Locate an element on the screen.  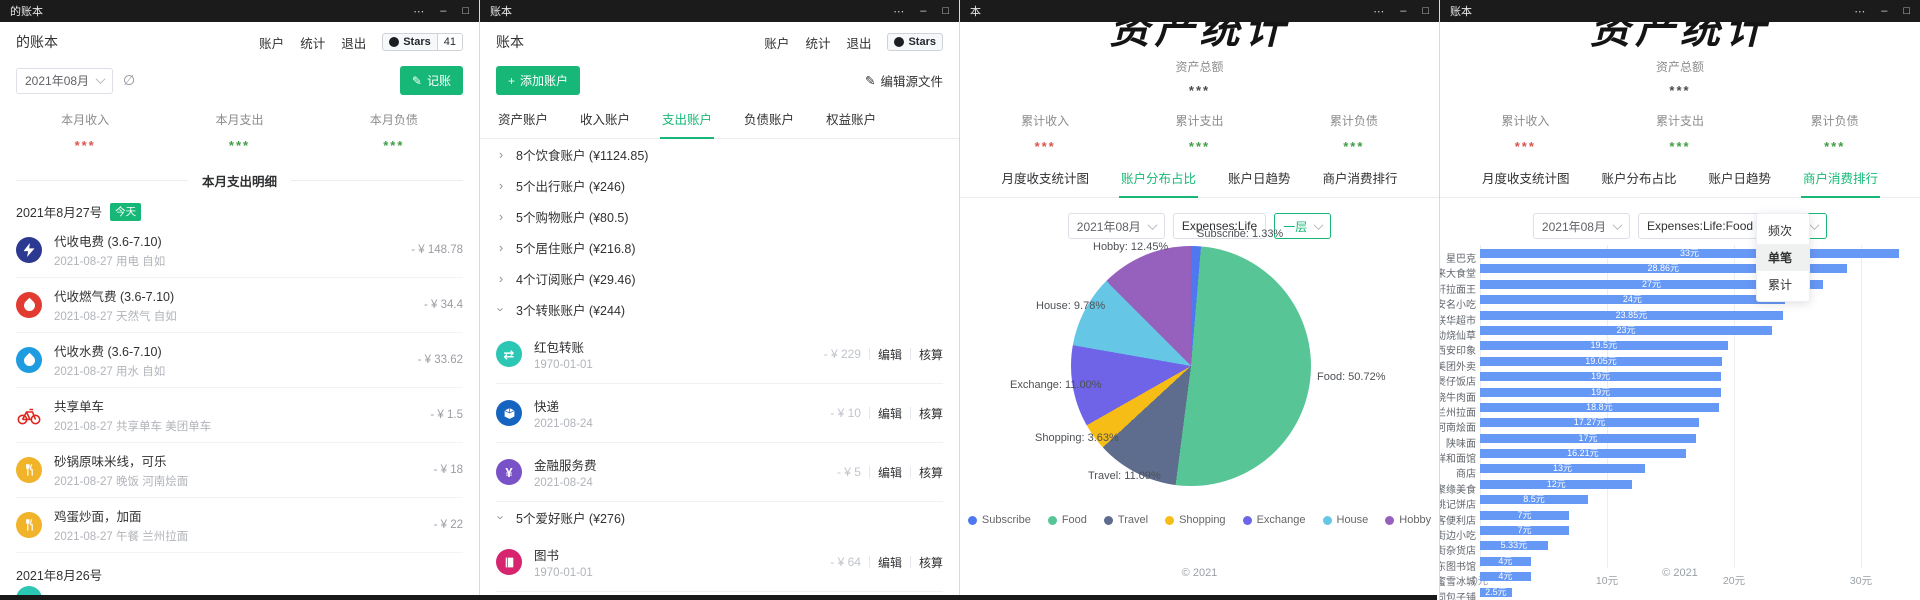
level-select: 一层 is located at coordinates (1303, 226).